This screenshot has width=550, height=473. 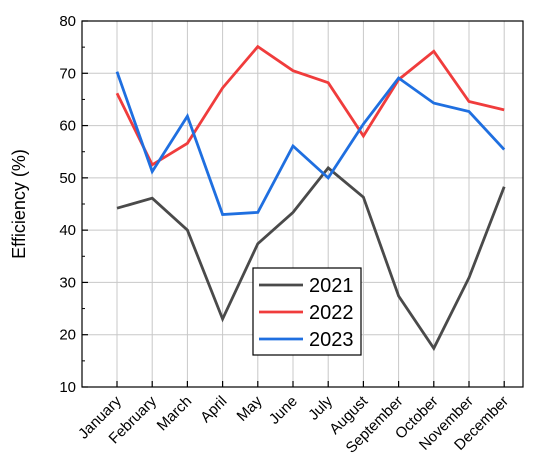 What do you see at coordinates (213, 409) in the screenshot?
I see `x-tick-label: April` at bounding box center [213, 409].